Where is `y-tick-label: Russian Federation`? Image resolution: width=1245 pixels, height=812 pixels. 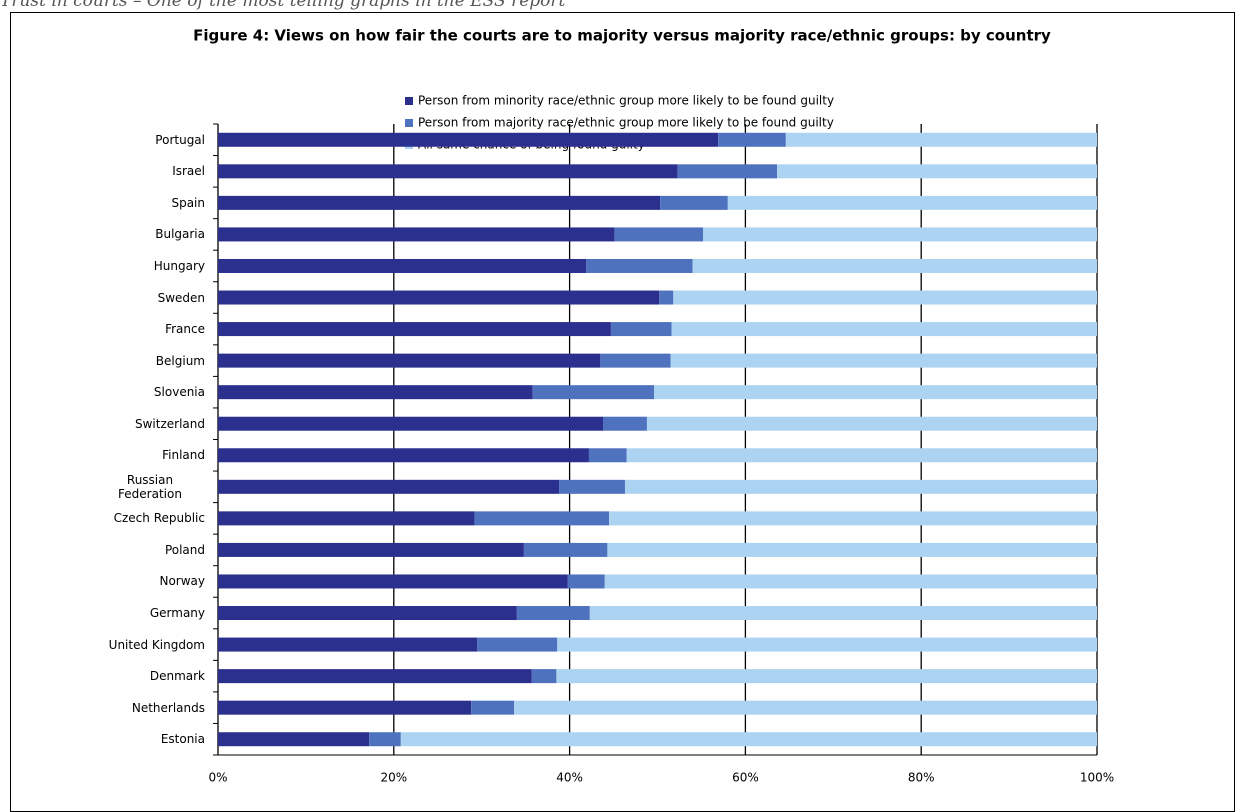
y-tick-label: Russian Federation is located at coordinates (150, 486).